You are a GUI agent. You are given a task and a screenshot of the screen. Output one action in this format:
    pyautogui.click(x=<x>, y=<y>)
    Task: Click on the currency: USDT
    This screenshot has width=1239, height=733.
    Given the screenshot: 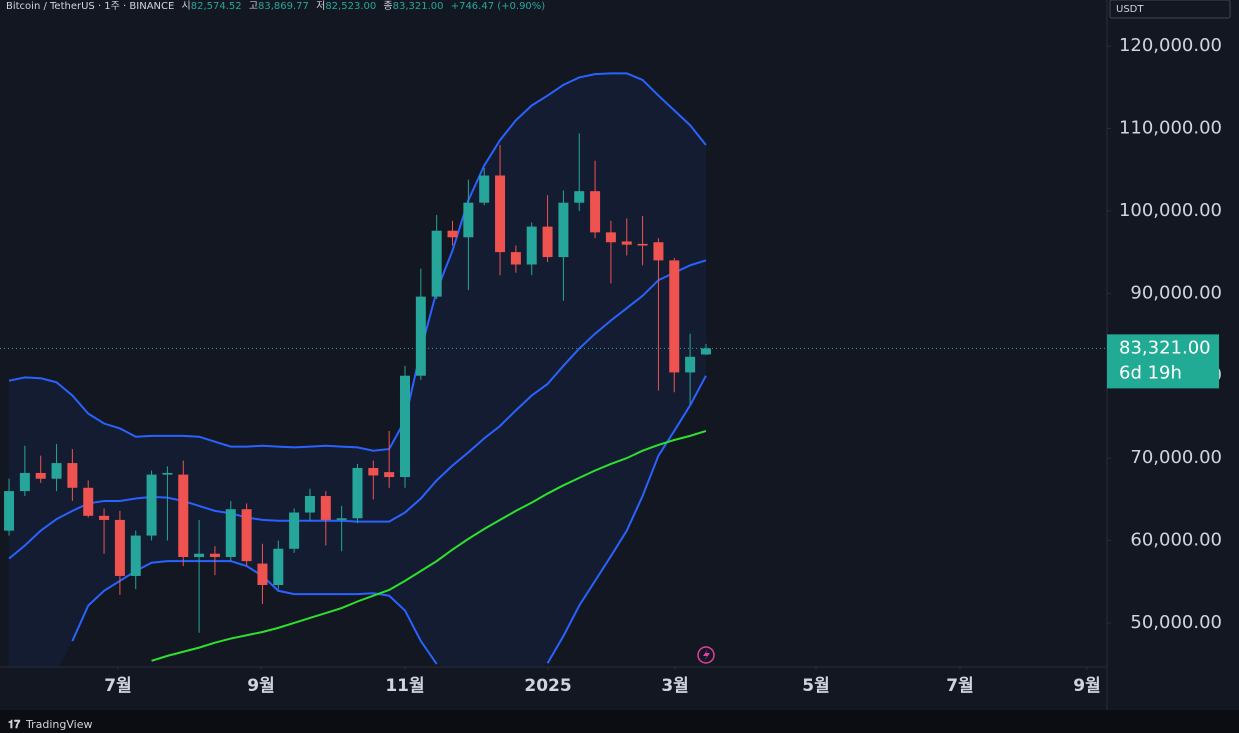 What is the action you would take?
    pyautogui.click(x=1130, y=9)
    